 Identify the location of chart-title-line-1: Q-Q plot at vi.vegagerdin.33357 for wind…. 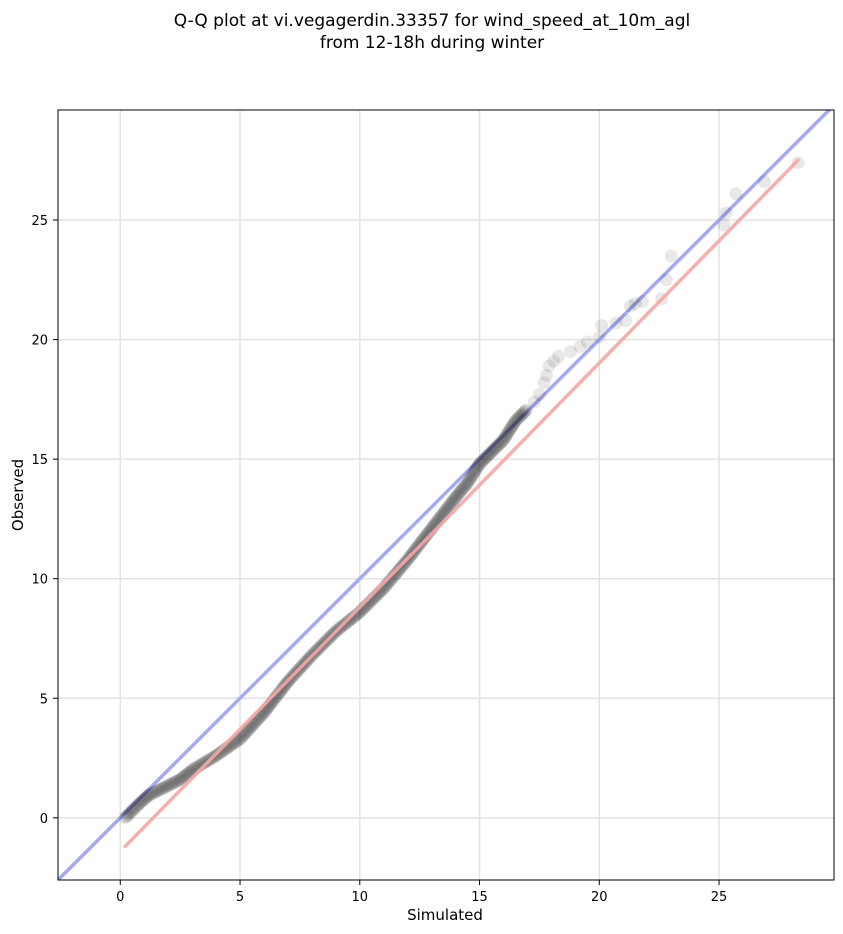
(432, 21).